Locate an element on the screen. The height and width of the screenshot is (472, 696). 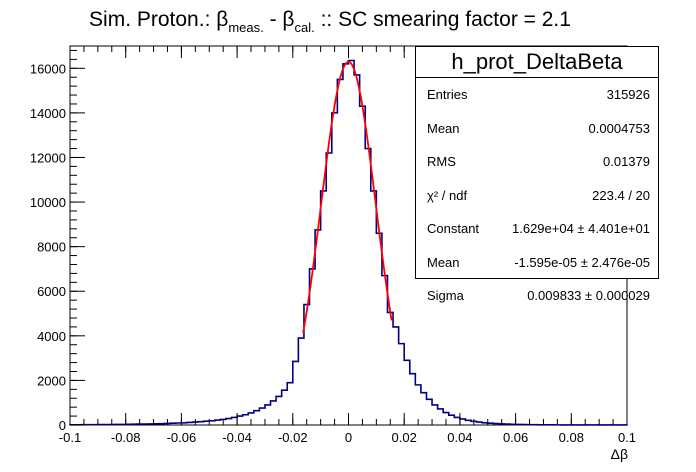
stats-box-title: h_prot_DeltaBeta is located at coordinates (537, 62).